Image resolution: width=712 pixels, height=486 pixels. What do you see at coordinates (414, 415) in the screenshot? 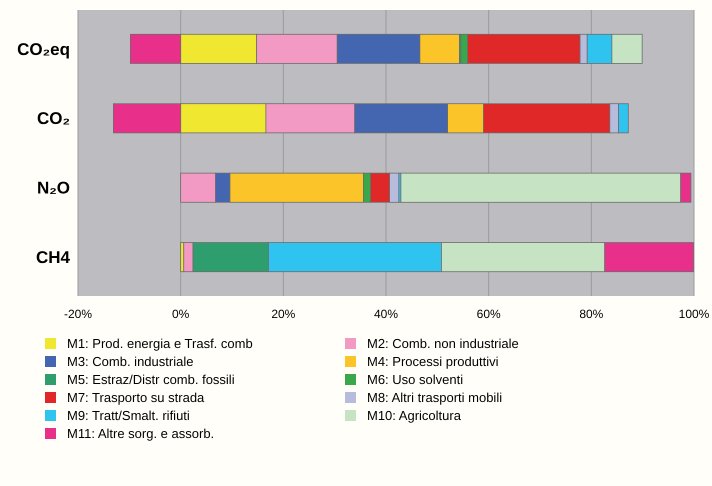
I see `legend-label: M10: Agricoltura` at bounding box center [414, 415].